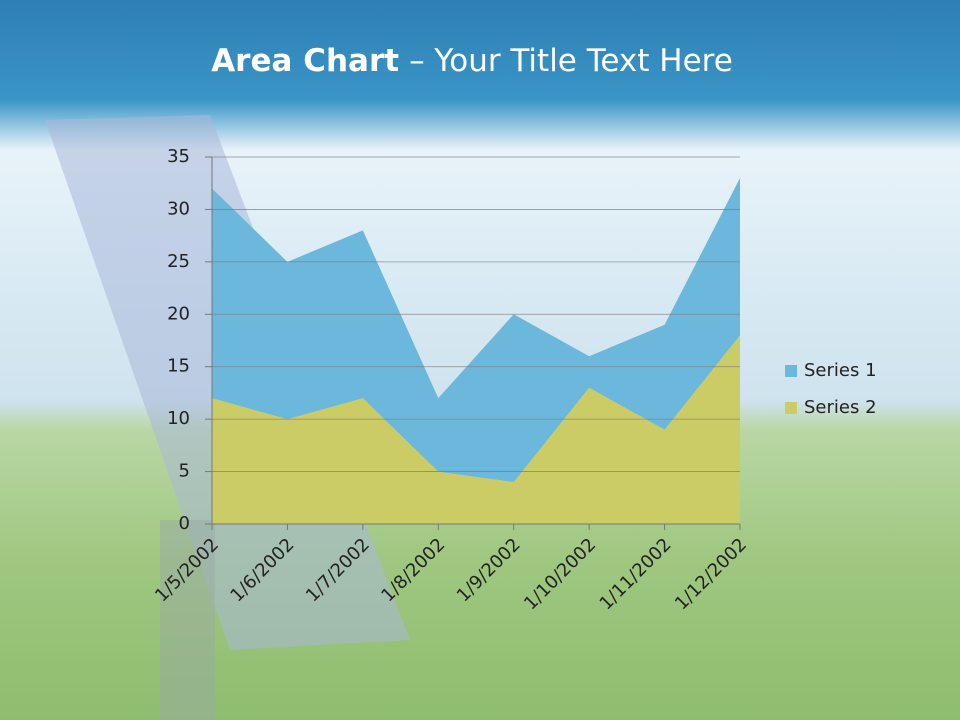  I want to click on chart-title: Area Chart – Your Title Text Here, so click(472, 61).